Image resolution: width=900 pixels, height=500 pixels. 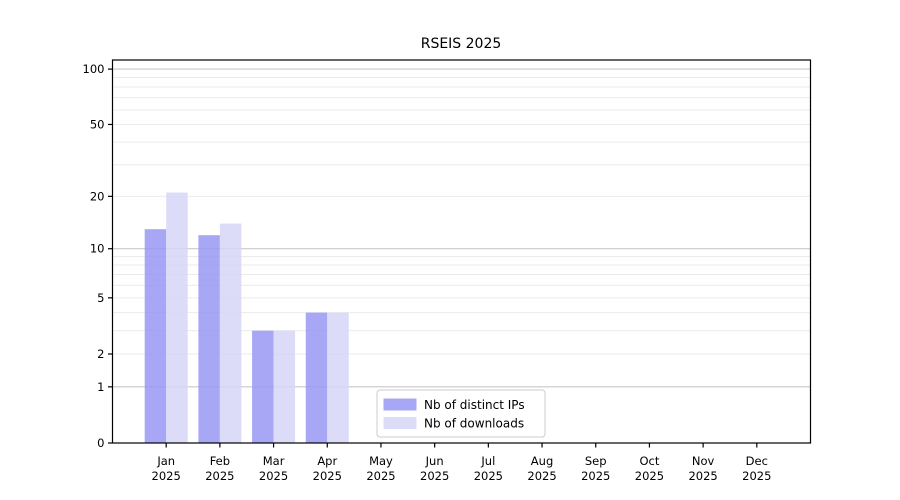 I want to click on x-tick-label: Mar 2025, so click(x=273, y=468).